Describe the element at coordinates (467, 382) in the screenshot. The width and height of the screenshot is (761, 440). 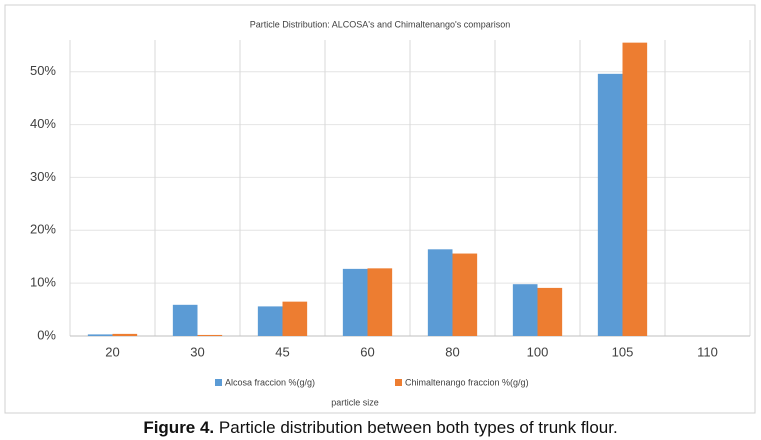
I see `legend-label: Chimaltenango fraccion %(g/g)` at that location.